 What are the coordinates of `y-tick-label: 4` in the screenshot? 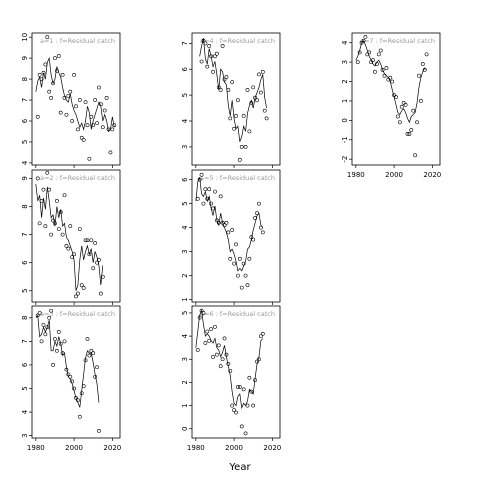 It's located at (185, 120).